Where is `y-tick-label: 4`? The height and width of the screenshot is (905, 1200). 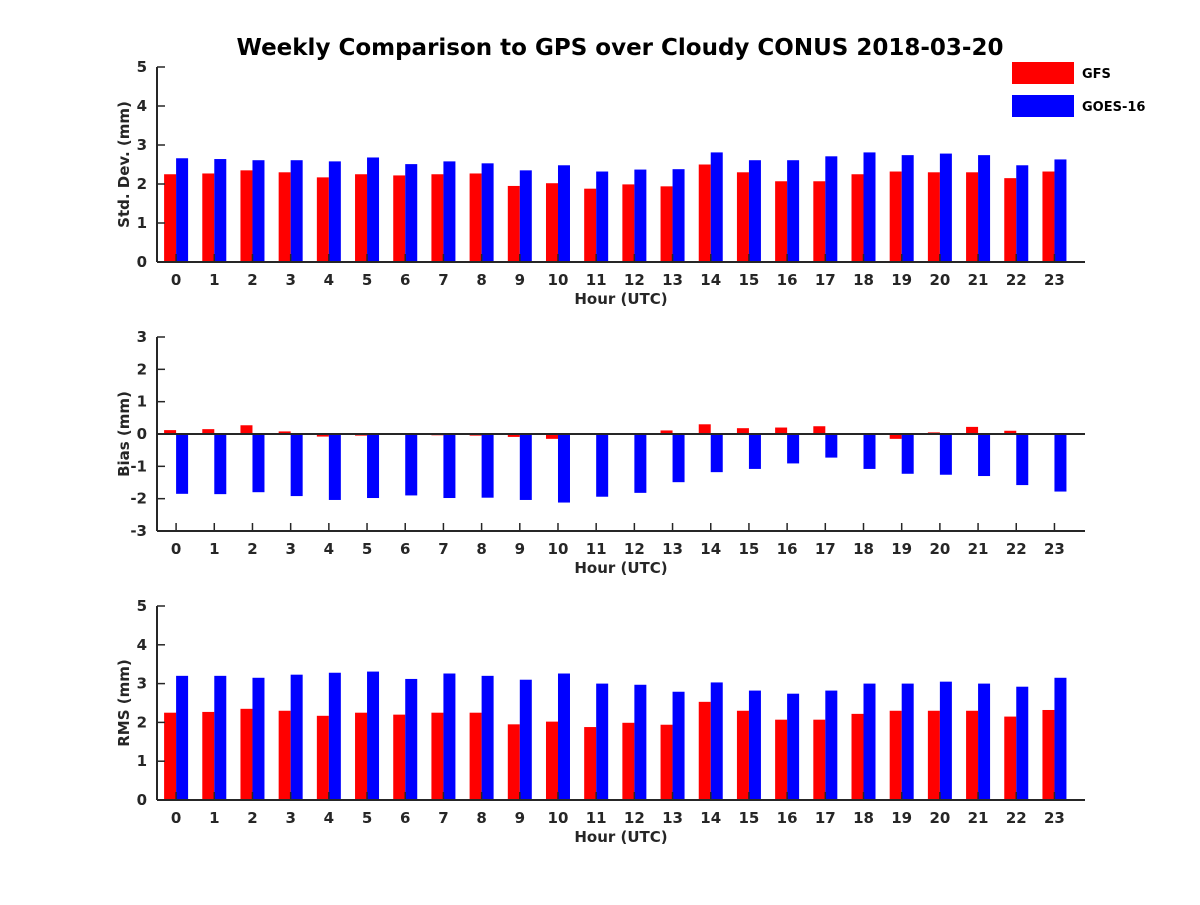
y-tick-label: 4 is located at coordinates (142, 106).